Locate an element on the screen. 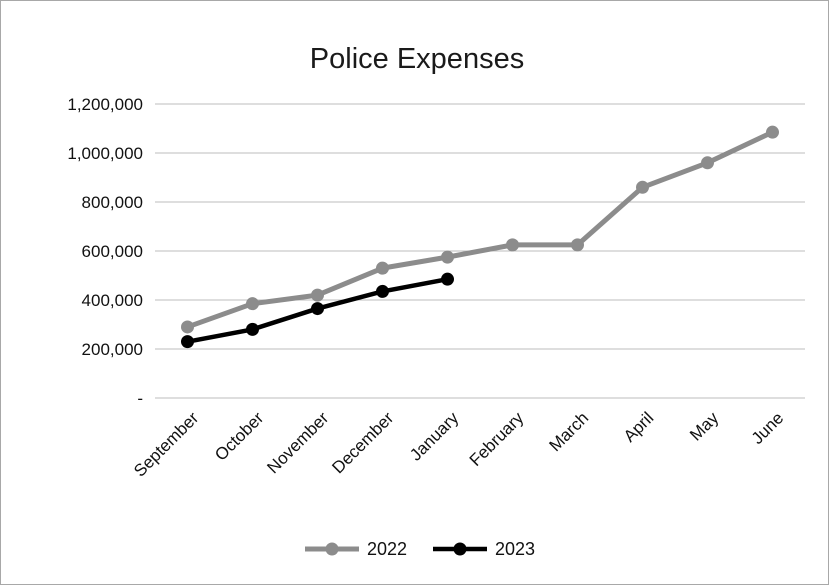 The width and height of the screenshot is (829, 585). y-tick-label: 800,000 is located at coordinates (112, 202).